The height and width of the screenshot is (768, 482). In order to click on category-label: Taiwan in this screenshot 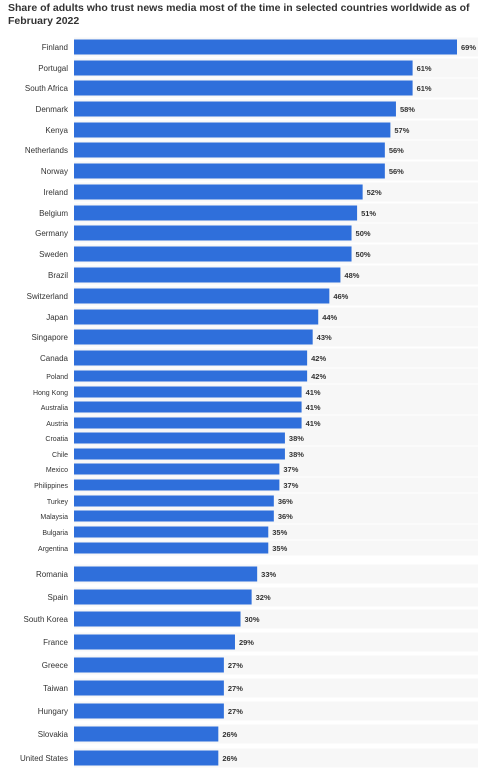, I will do `click(55, 688)`.